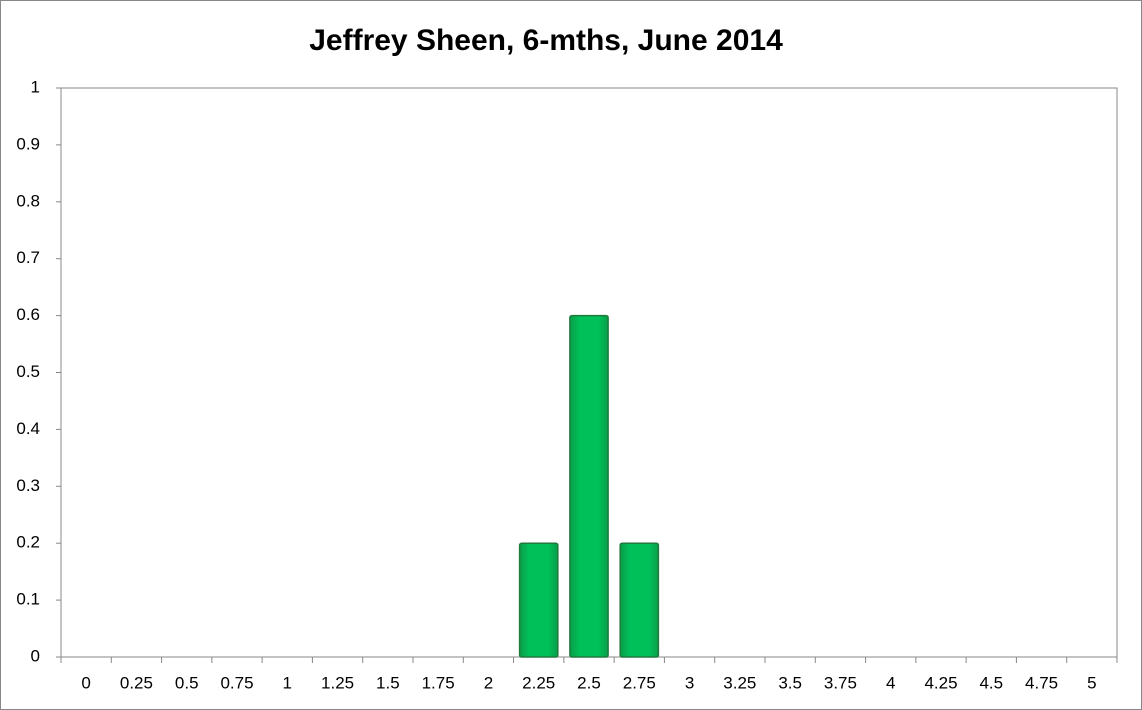 Image resolution: width=1142 pixels, height=710 pixels. Describe the element at coordinates (1091, 682) in the screenshot. I see `x-tick-label: 5` at that location.